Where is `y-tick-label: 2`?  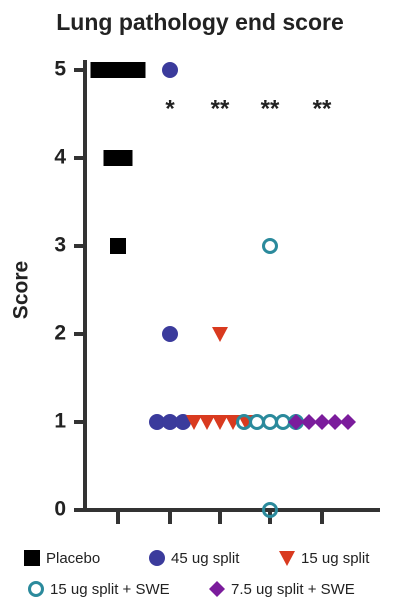
y-tick-label: 2 is located at coordinates (60, 333).